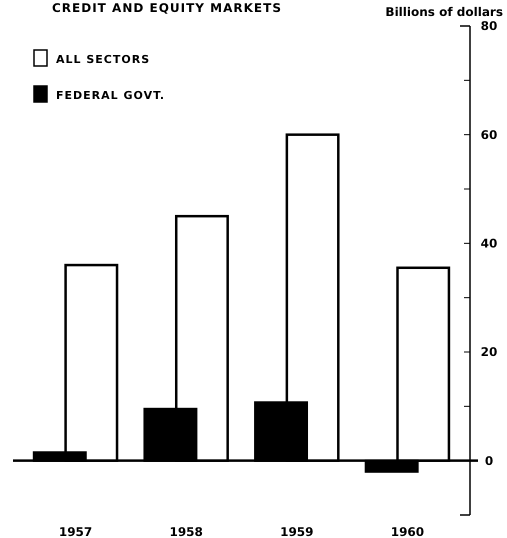  What do you see at coordinates (103, 59) in the screenshot?
I see `legend-label: ALL SECTORS` at bounding box center [103, 59].